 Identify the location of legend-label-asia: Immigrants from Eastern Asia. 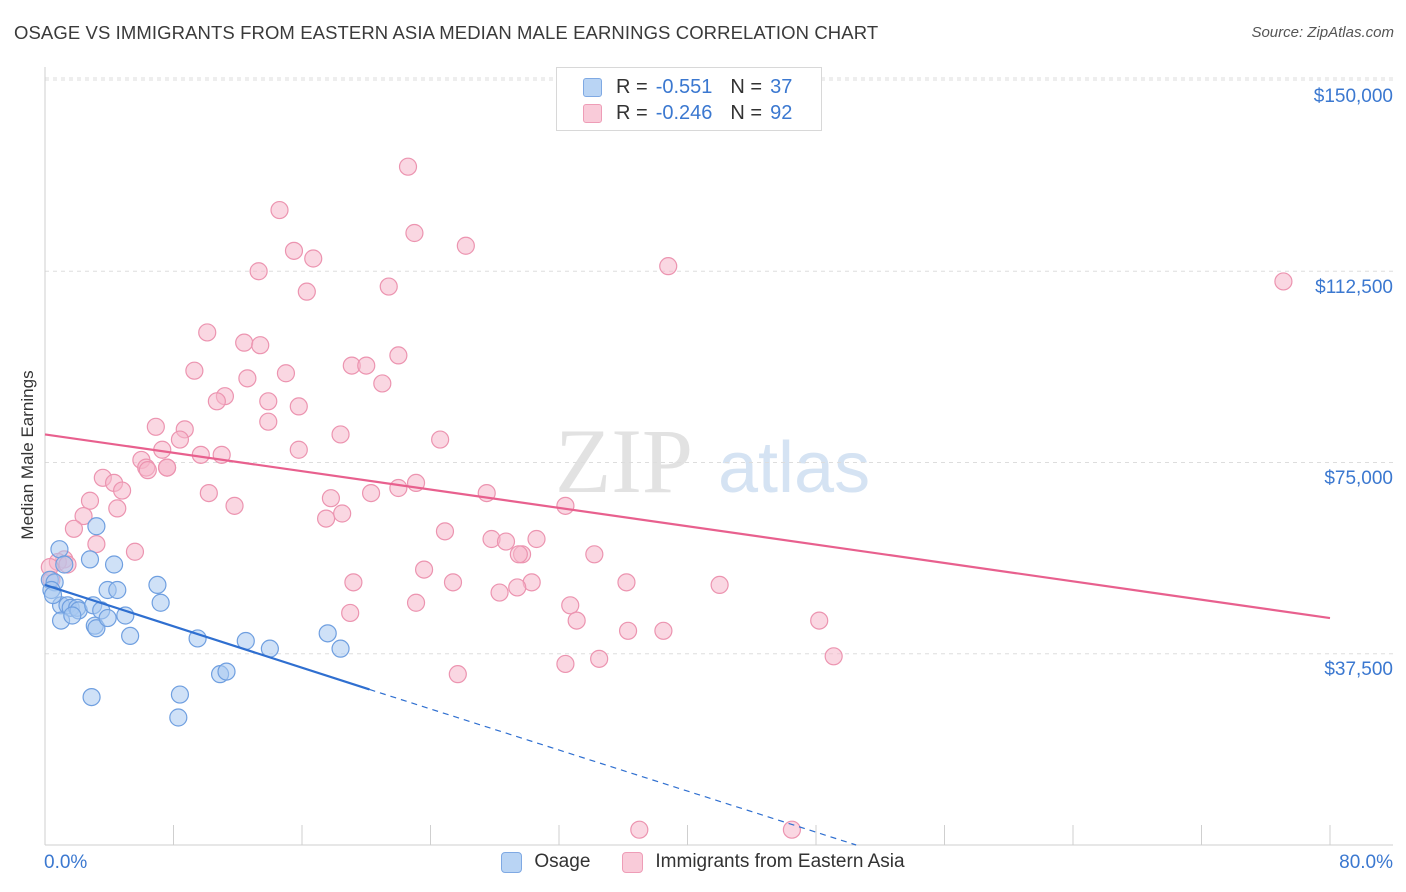
(780, 861).